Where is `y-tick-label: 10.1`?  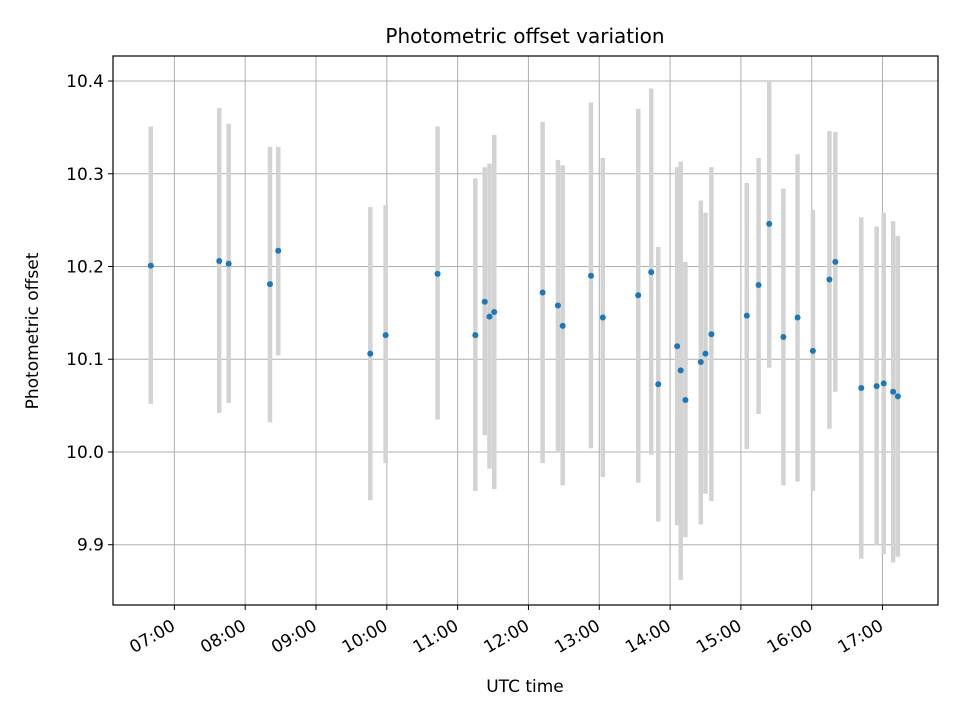 y-tick-label: 10.1 is located at coordinates (85, 360).